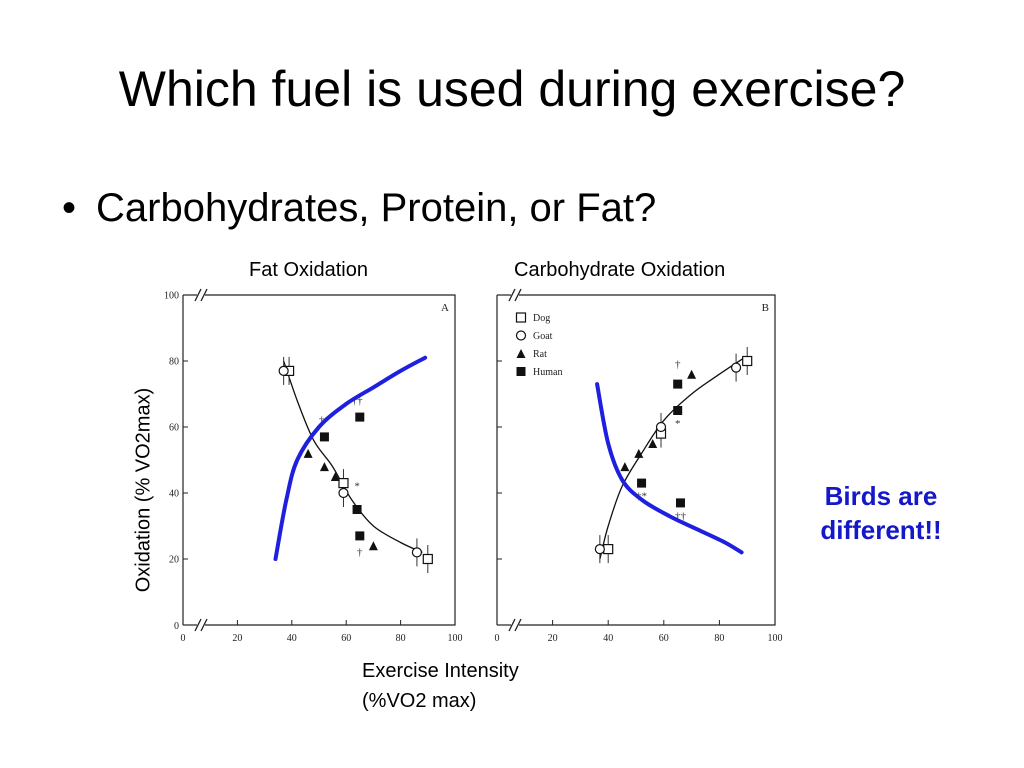 This screenshot has width=1024, height=768. I want to click on panel-letter: B, so click(765, 308).